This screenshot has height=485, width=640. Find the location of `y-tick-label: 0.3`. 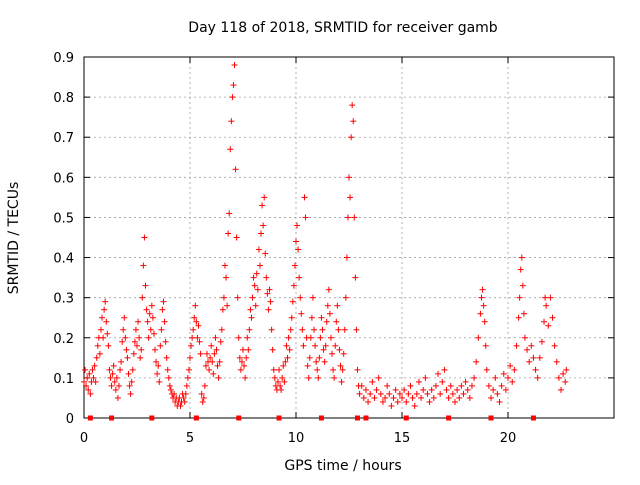

y-tick-label: 0.3 is located at coordinates (63, 299).